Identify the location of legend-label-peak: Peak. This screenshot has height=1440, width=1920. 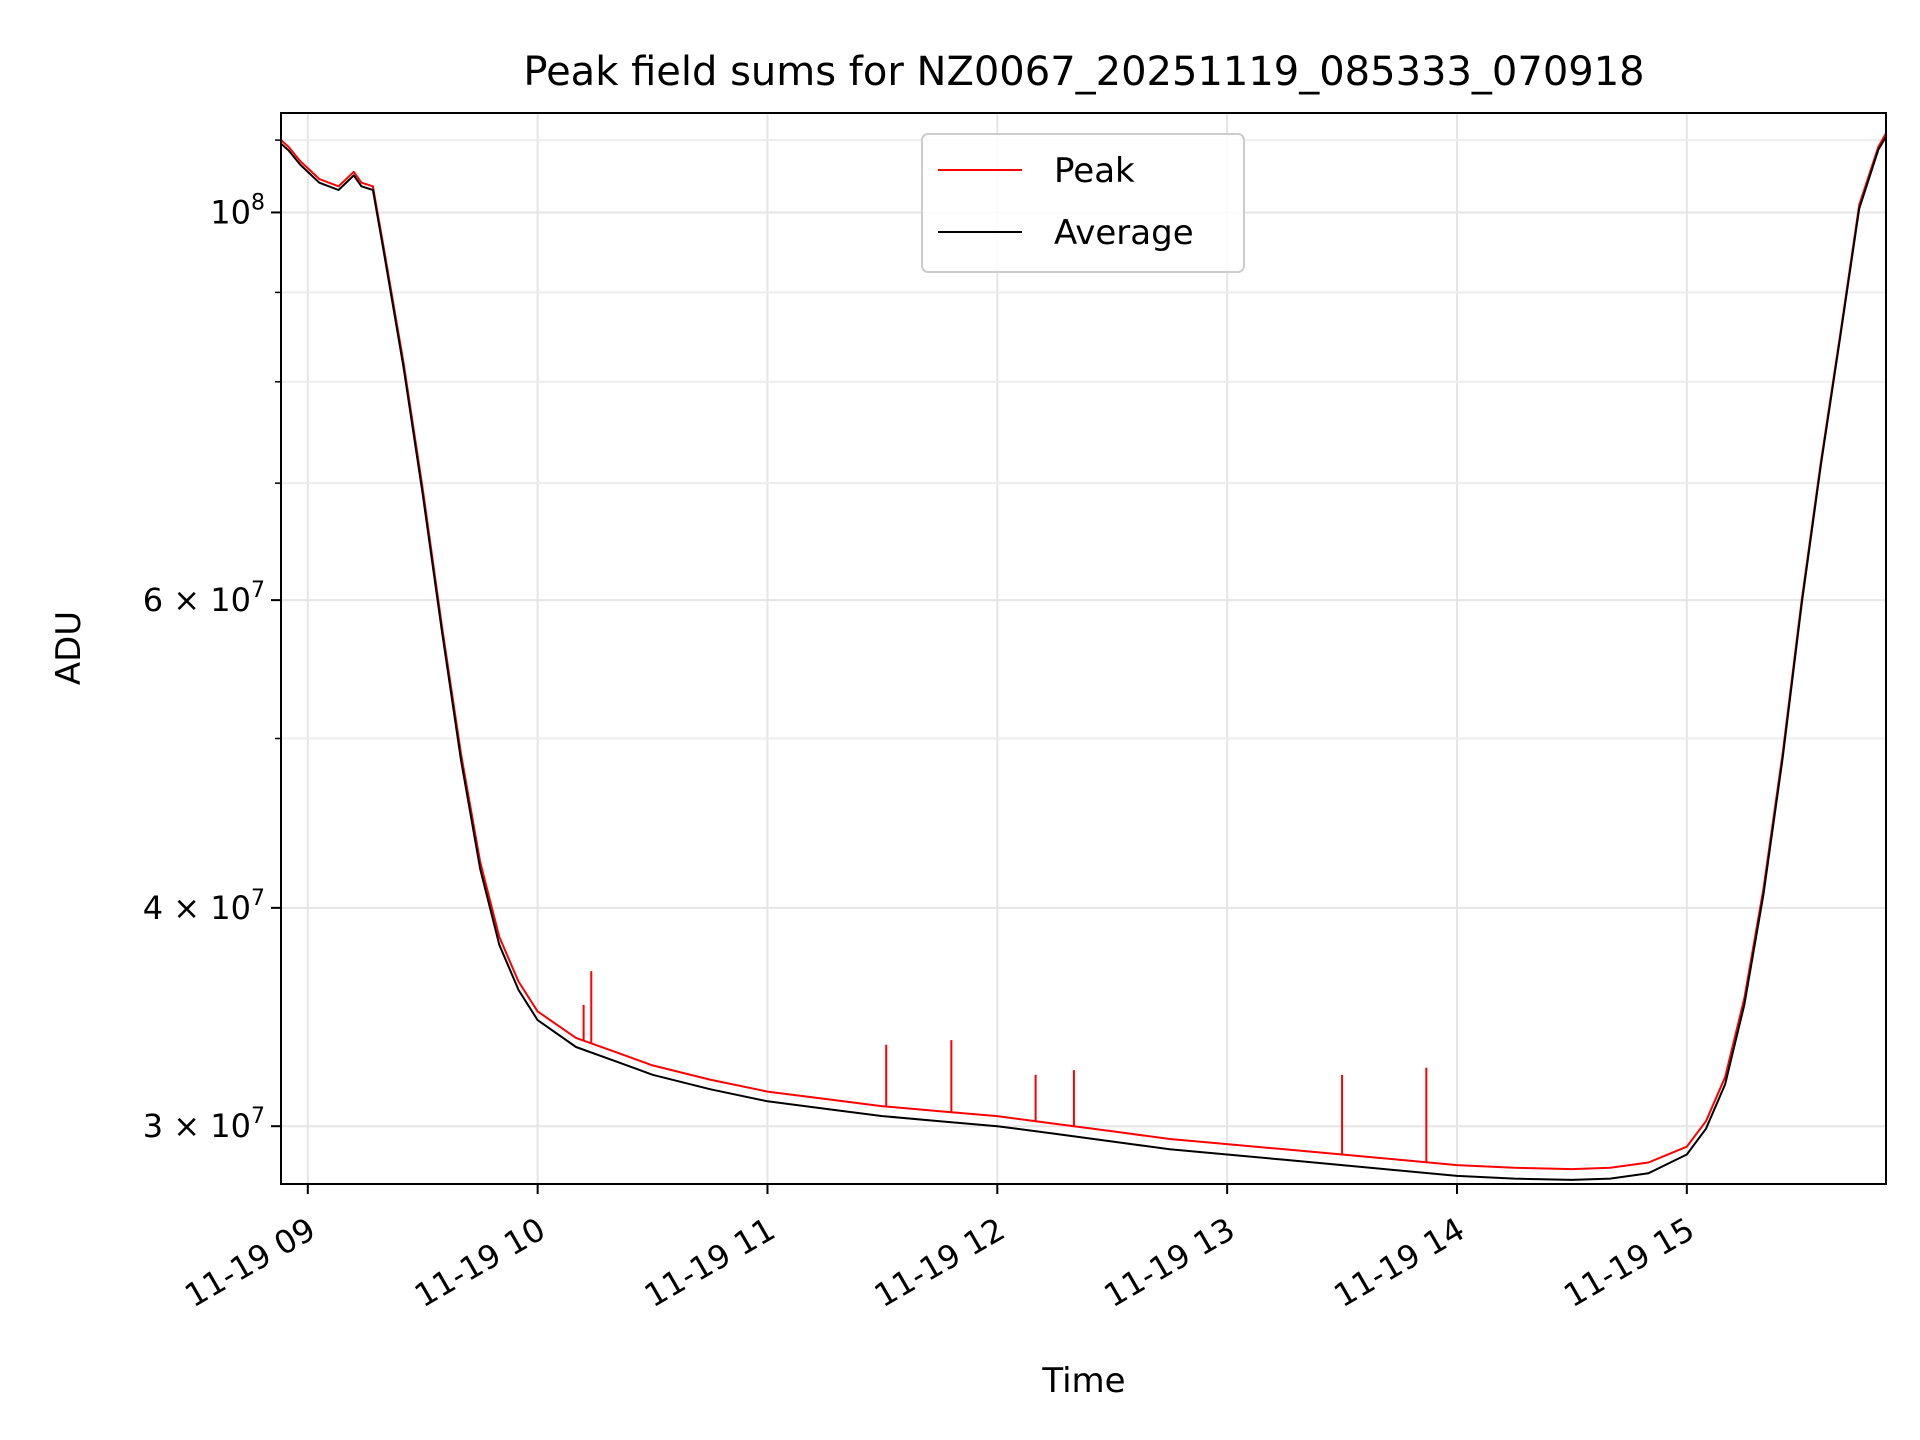
(1094, 171).